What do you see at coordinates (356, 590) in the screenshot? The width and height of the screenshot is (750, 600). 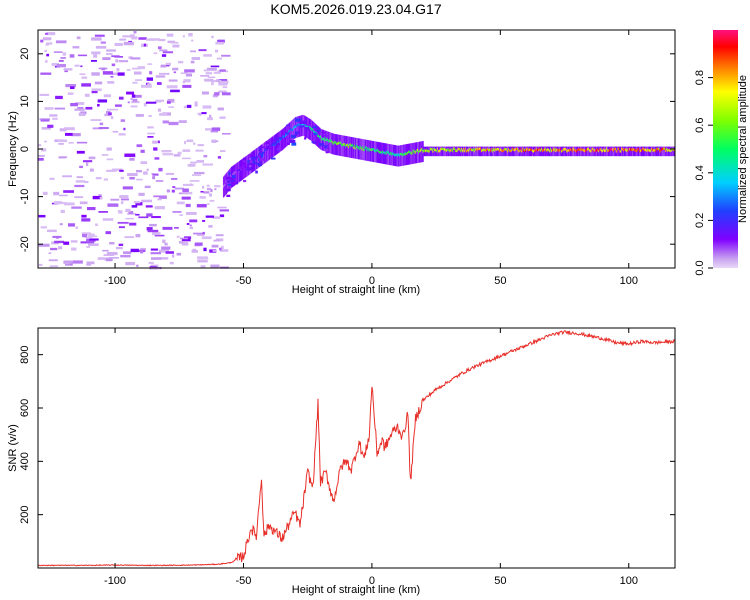 I see `snr-x-axis-title: Height of straight line (km)` at bounding box center [356, 590].